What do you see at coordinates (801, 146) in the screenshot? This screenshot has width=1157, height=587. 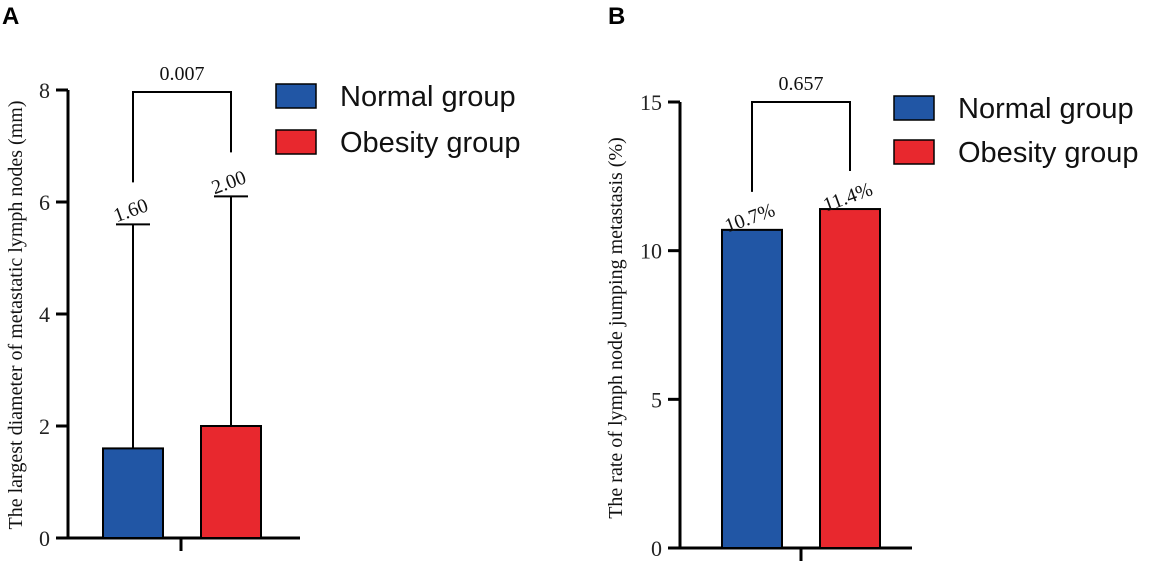 I see `panel-b-significance-bracket` at bounding box center [801, 146].